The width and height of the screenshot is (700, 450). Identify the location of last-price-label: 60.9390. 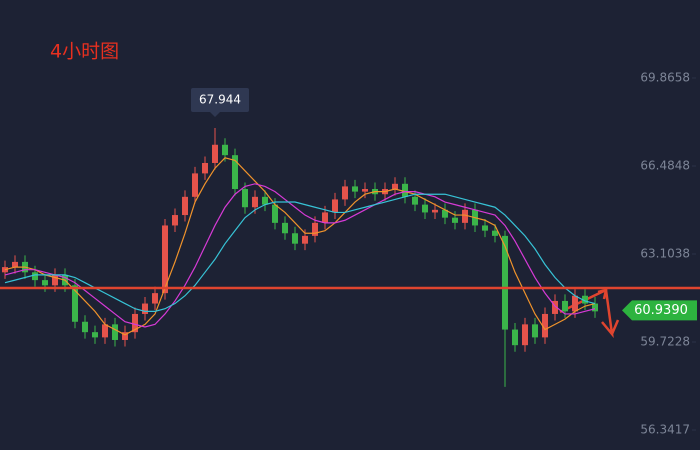
(661, 310).